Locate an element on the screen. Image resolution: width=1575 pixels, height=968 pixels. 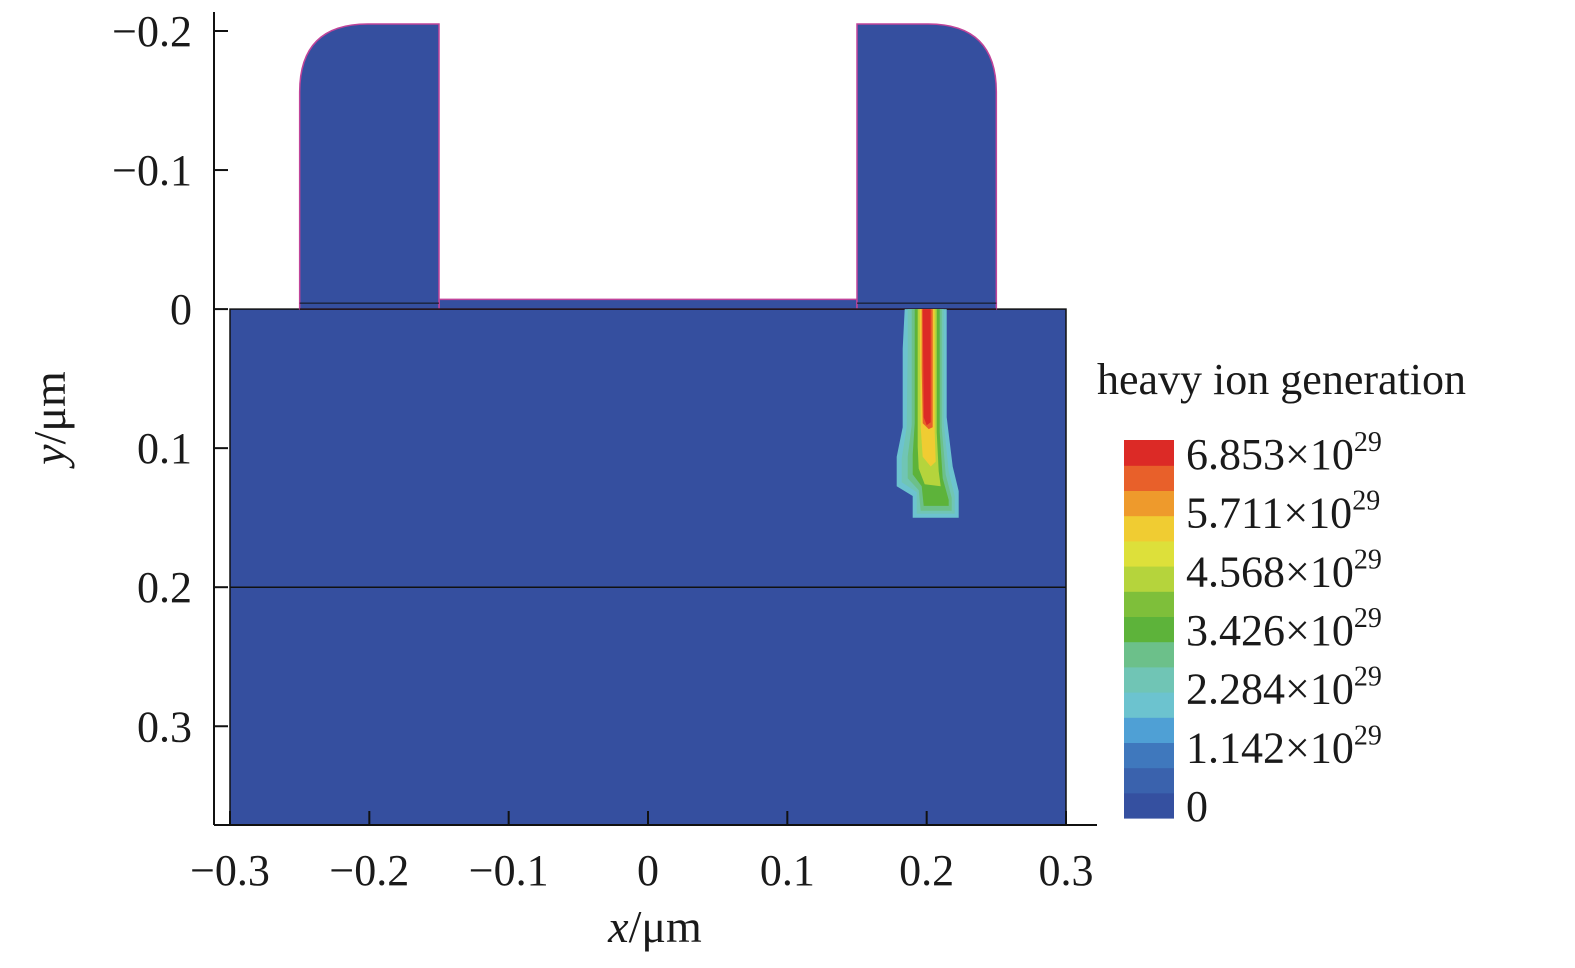
x-axis-title: x/μm is located at coordinates (654, 926).